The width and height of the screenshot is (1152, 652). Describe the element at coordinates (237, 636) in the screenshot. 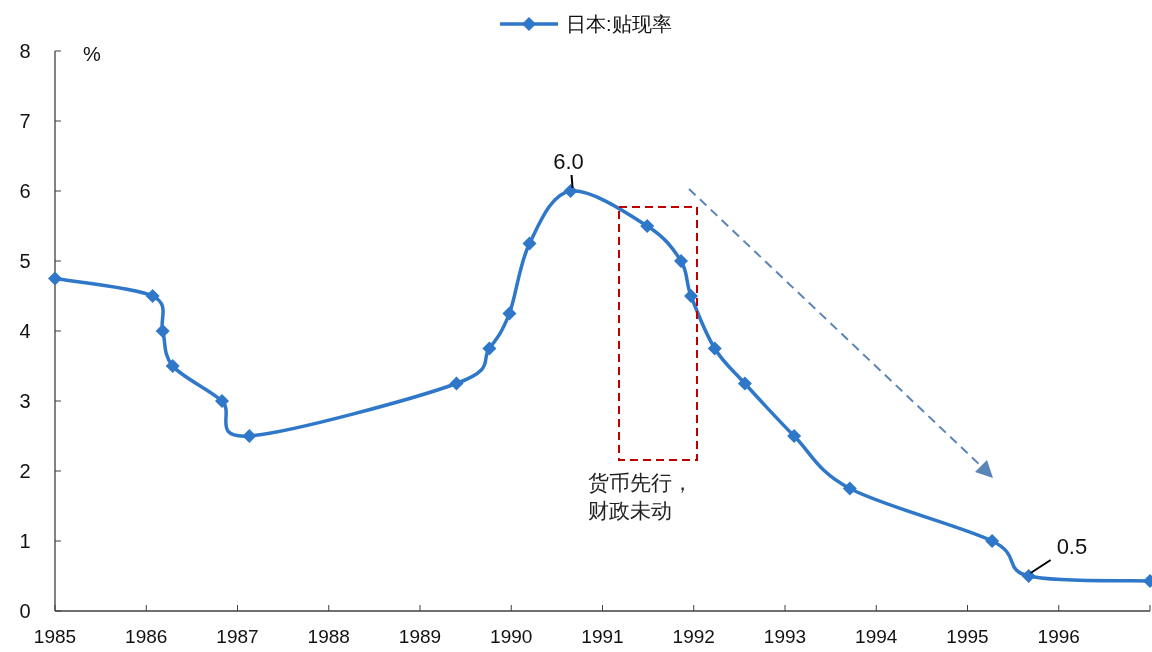

I see `x-tick-label: 1987` at that location.